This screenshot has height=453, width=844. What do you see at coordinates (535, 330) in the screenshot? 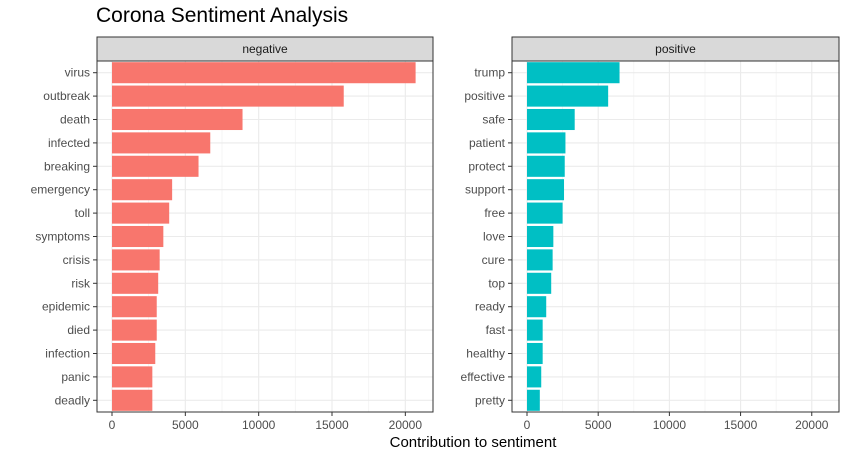
I see `bar-fast` at bounding box center [535, 330].